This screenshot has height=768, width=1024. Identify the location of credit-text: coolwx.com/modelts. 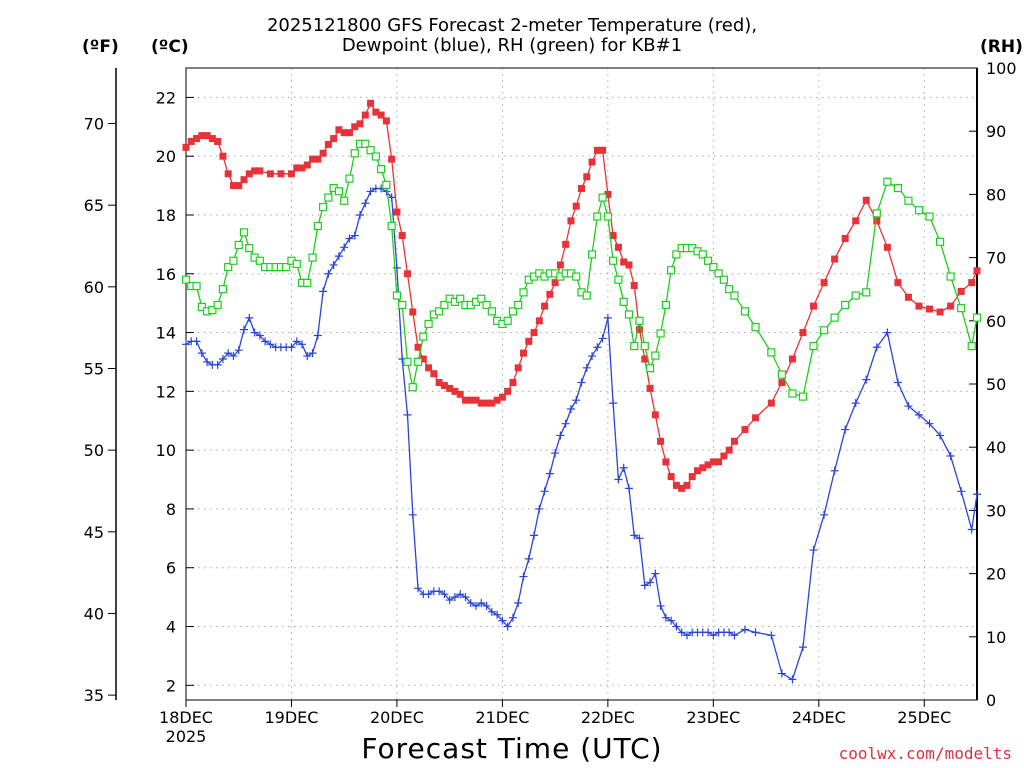
(925, 753).